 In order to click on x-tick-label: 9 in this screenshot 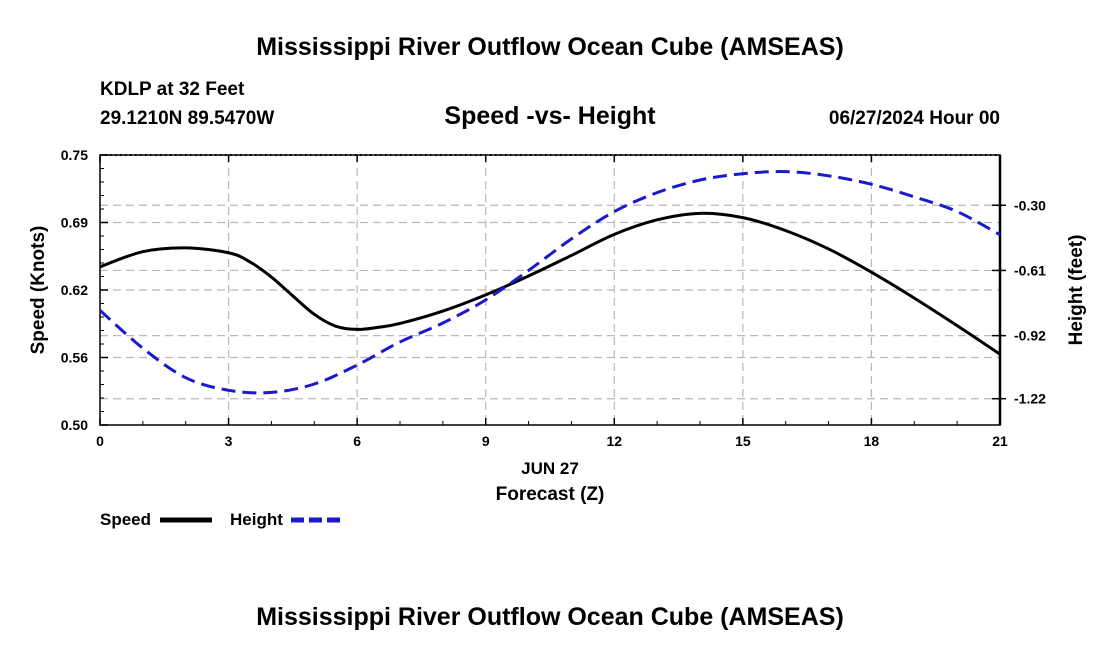, I will do `click(486, 441)`.